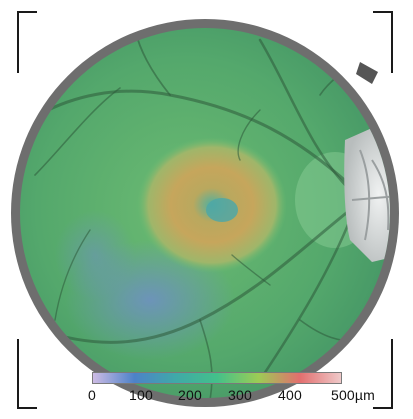 Image resolution: width=413 pixels, height=419 pixels. What do you see at coordinates (27, 374) in the screenshot?
I see `frame-corner-bottom-left` at bounding box center [27, 374].